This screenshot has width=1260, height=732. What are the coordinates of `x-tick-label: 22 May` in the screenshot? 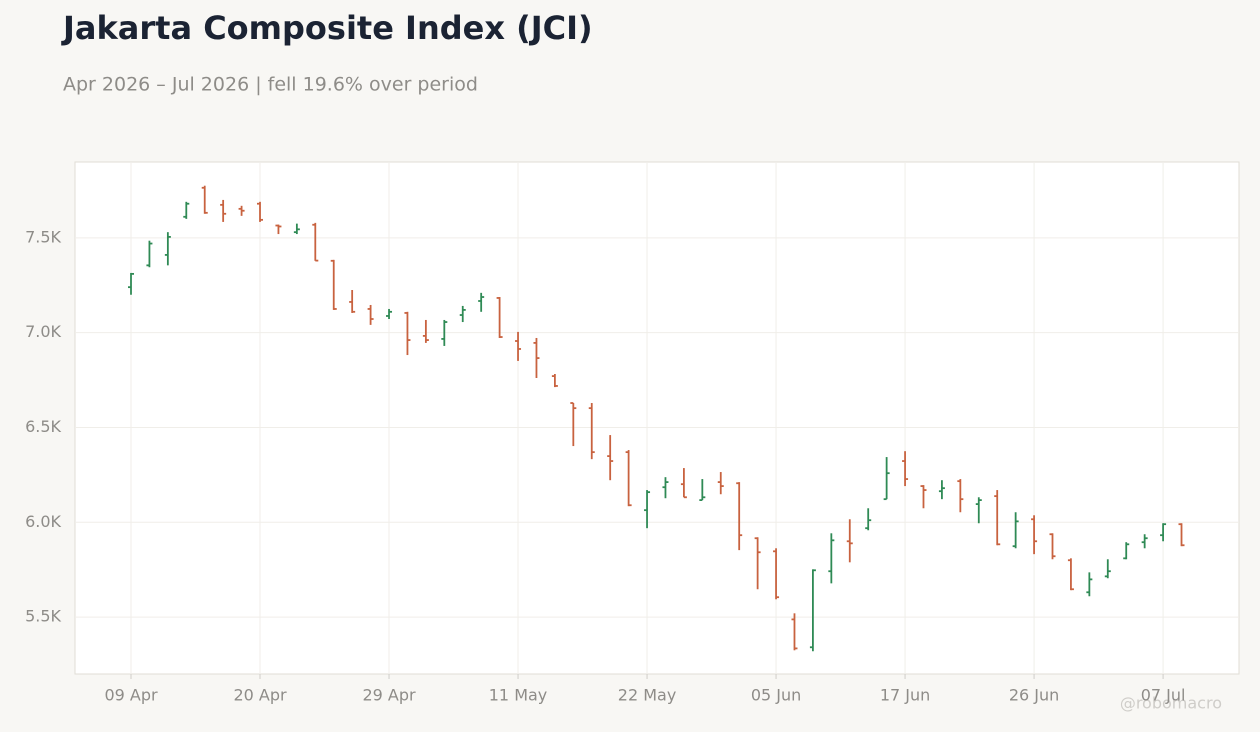 It's located at (647, 695).